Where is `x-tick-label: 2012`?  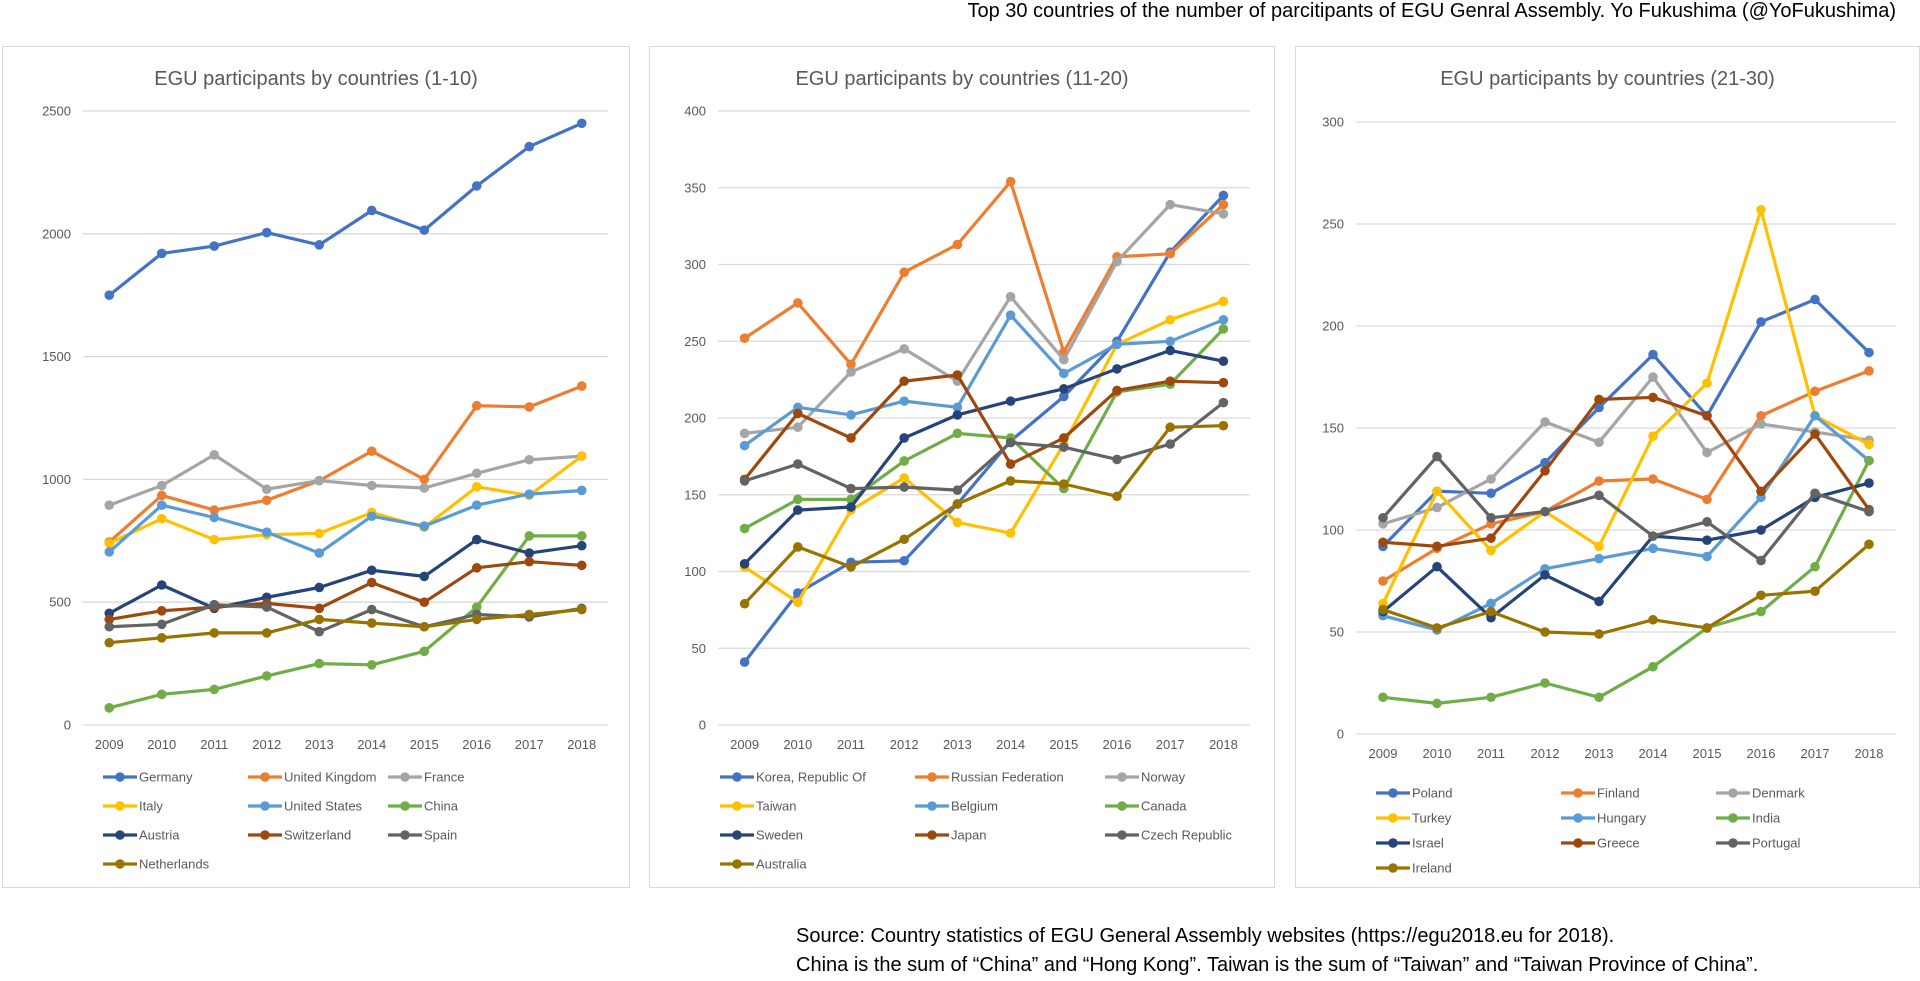 x-tick-label: 2012 is located at coordinates (266, 744).